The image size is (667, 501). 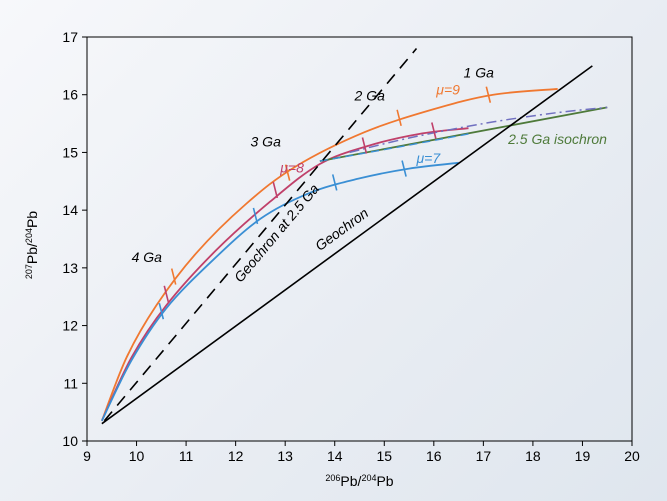 What do you see at coordinates (186, 456) in the screenshot?
I see `x-tick-label: 11` at bounding box center [186, 456].